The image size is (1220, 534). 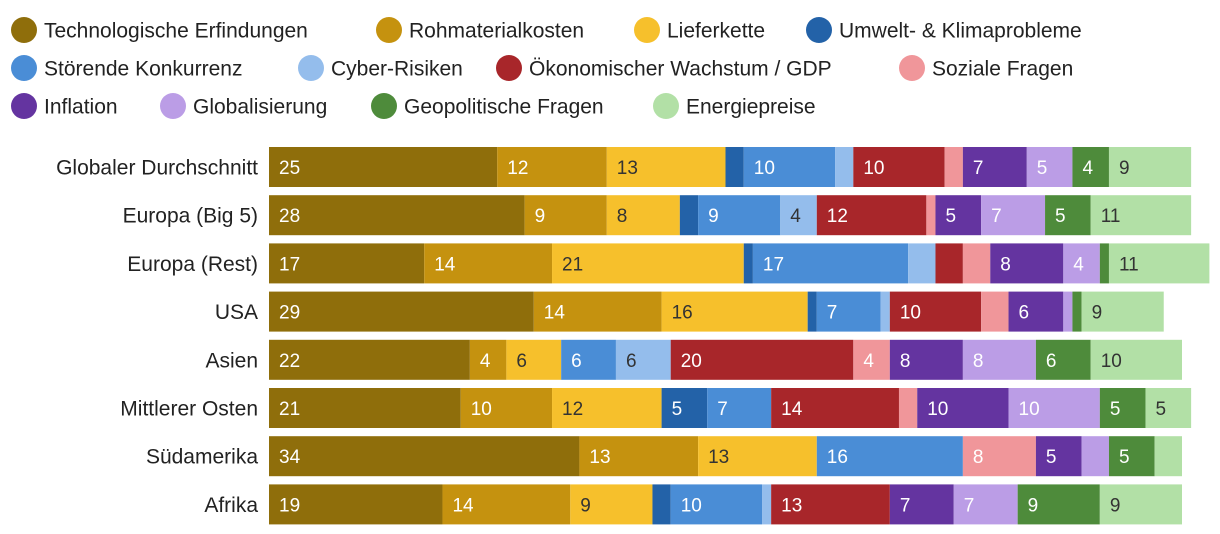 I want to click on legend-item-cyber-risiken: Cyber-Risiken, so click(x=380, y=68).